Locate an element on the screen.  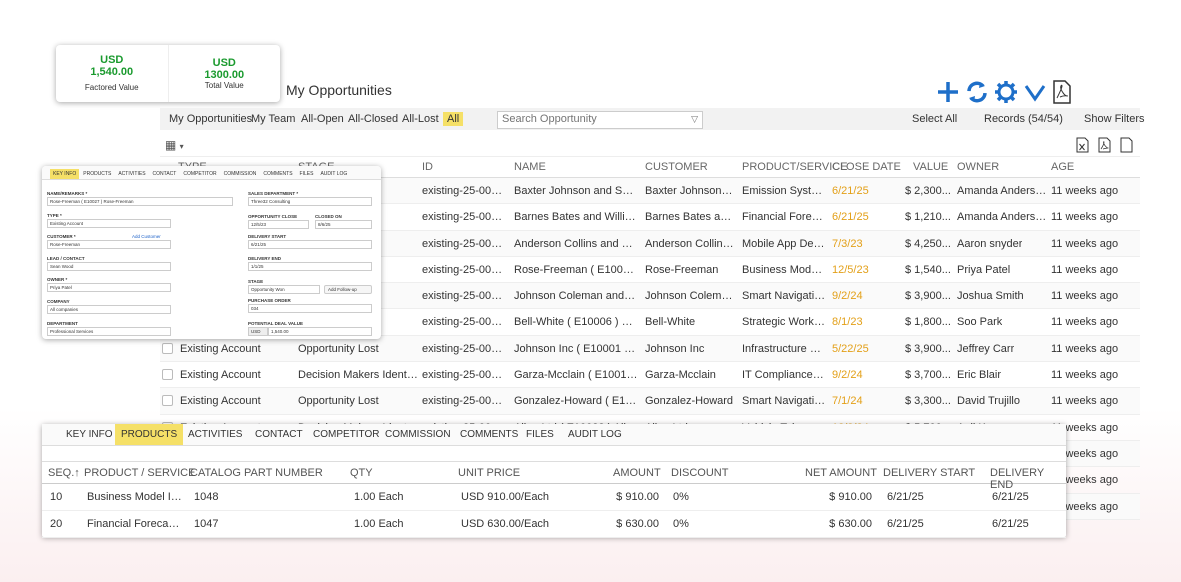
cell-id: existing-25-00047 is located at coordinates (465, 322).